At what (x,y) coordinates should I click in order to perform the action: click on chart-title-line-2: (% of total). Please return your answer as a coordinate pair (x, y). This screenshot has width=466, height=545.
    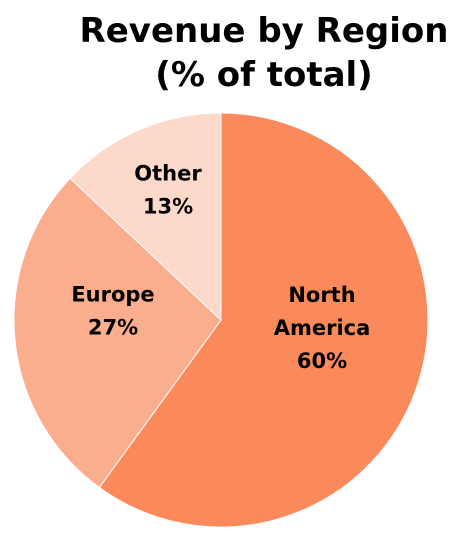
    Looking at the image, I should click on (263, 75).